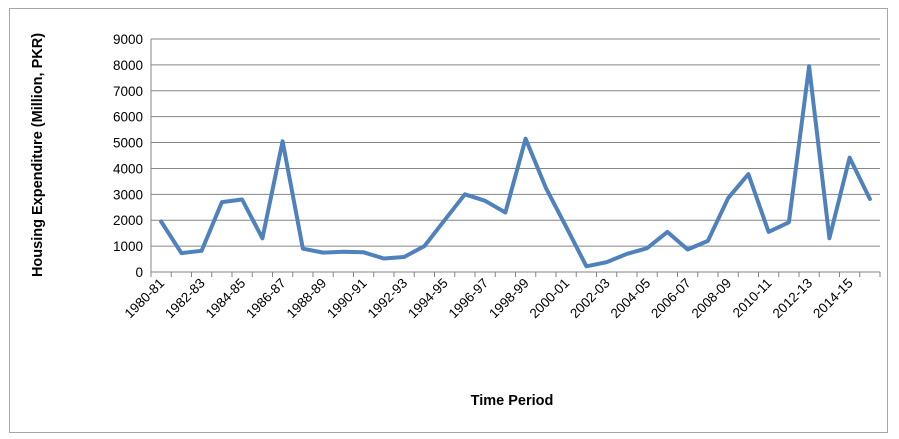  I want to click on y-tick-label: 5000, so click(128, 143).